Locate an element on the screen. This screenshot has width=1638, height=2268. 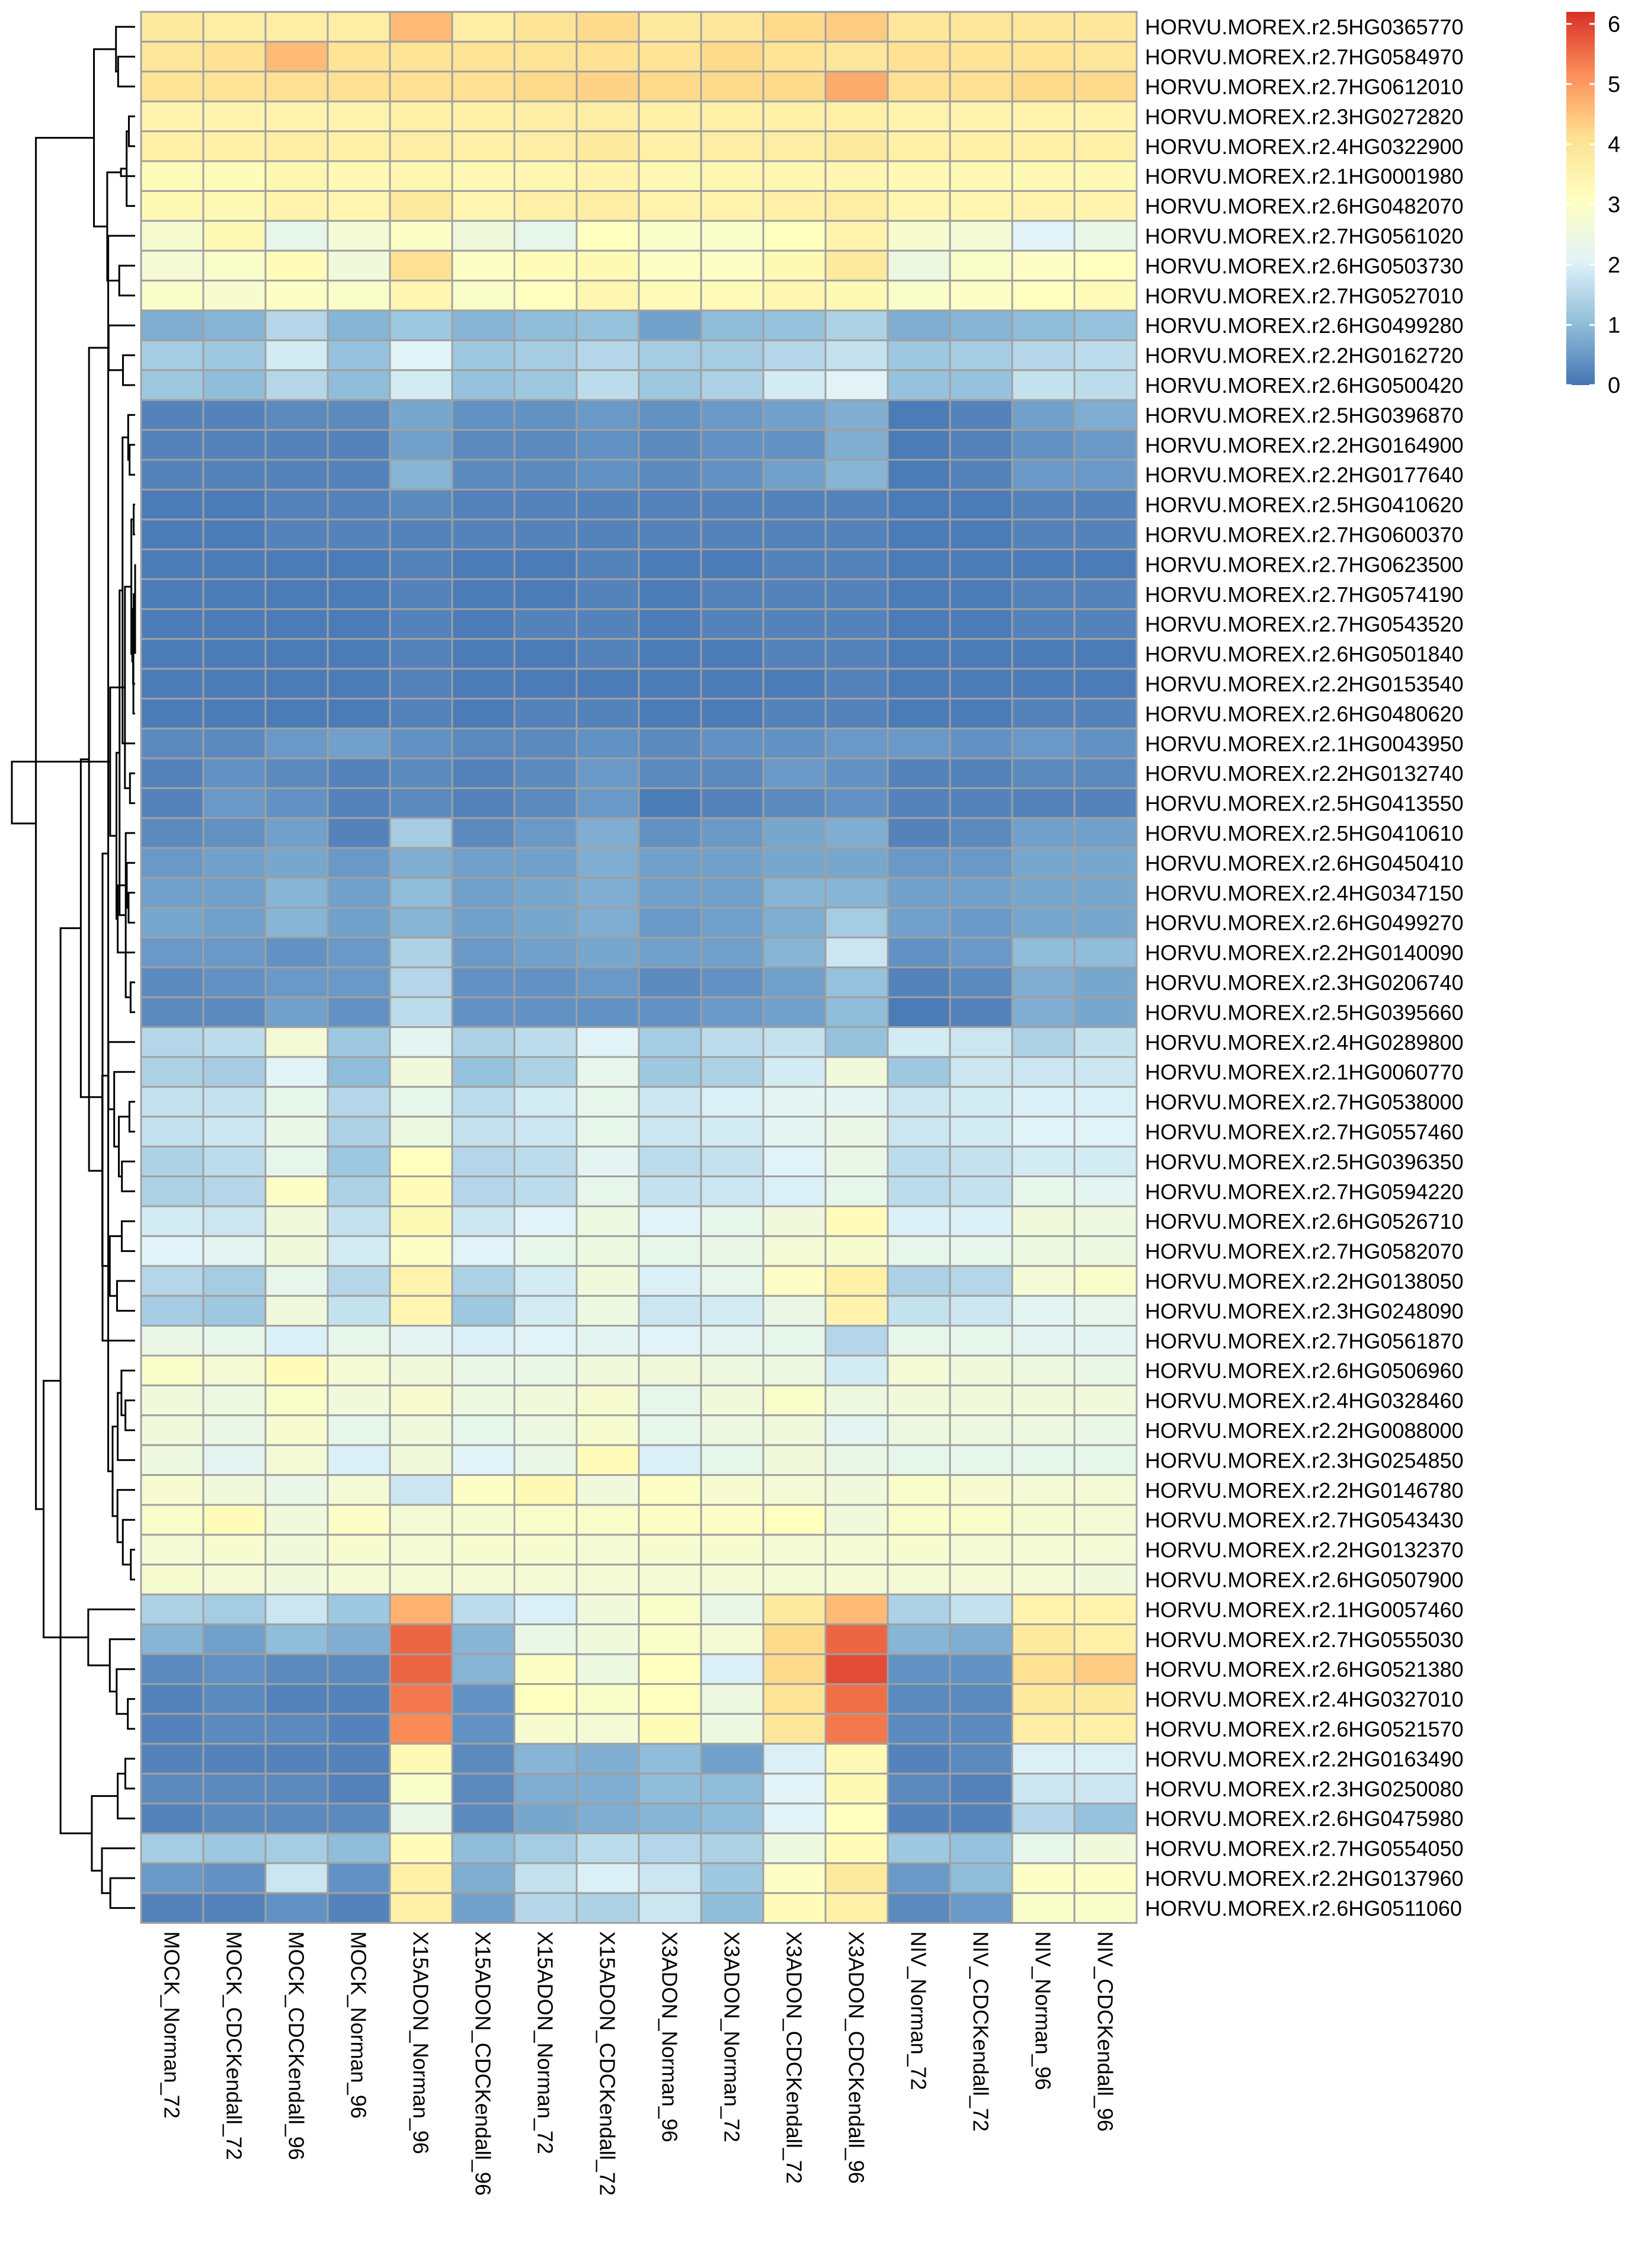
column-label: NIV_CDCKendall_72 is located at coordinates (981, 2031).